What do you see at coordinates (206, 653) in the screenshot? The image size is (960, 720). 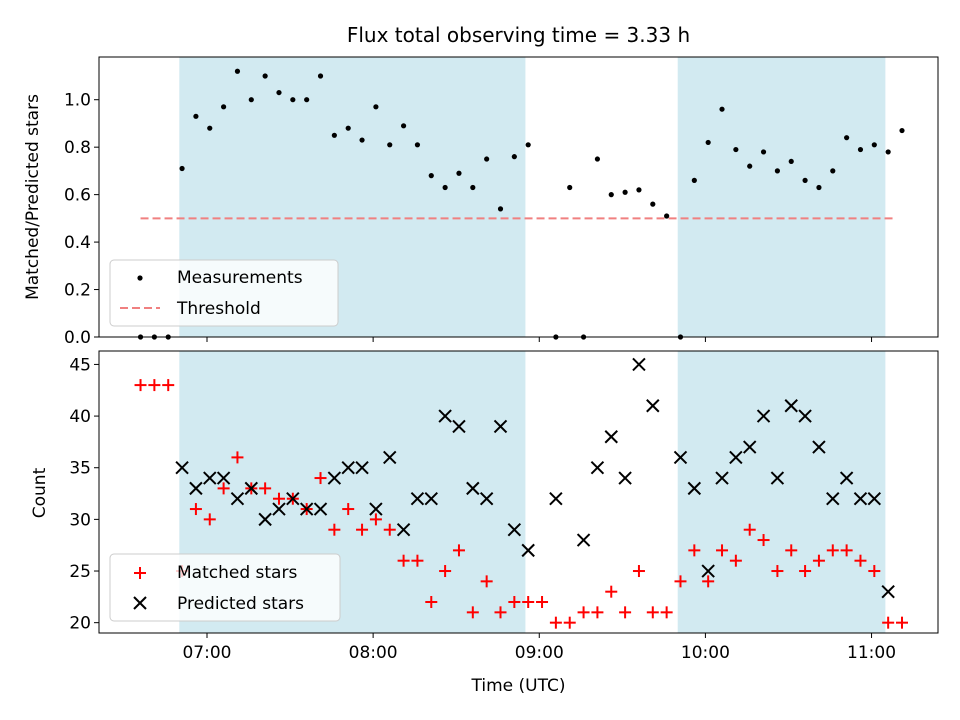 I see `count-x-tick-label: 07:00` at bounding box center [206, 653].